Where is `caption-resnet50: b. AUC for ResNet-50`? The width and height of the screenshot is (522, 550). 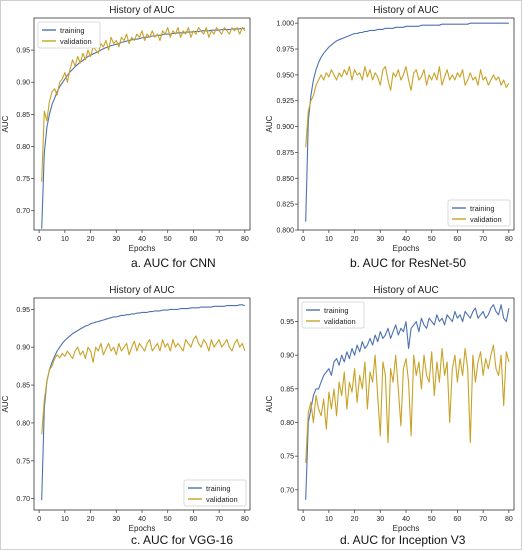
caption-resnet50: b. AUC for ResNet-50 is located at coordinates (408, 263).